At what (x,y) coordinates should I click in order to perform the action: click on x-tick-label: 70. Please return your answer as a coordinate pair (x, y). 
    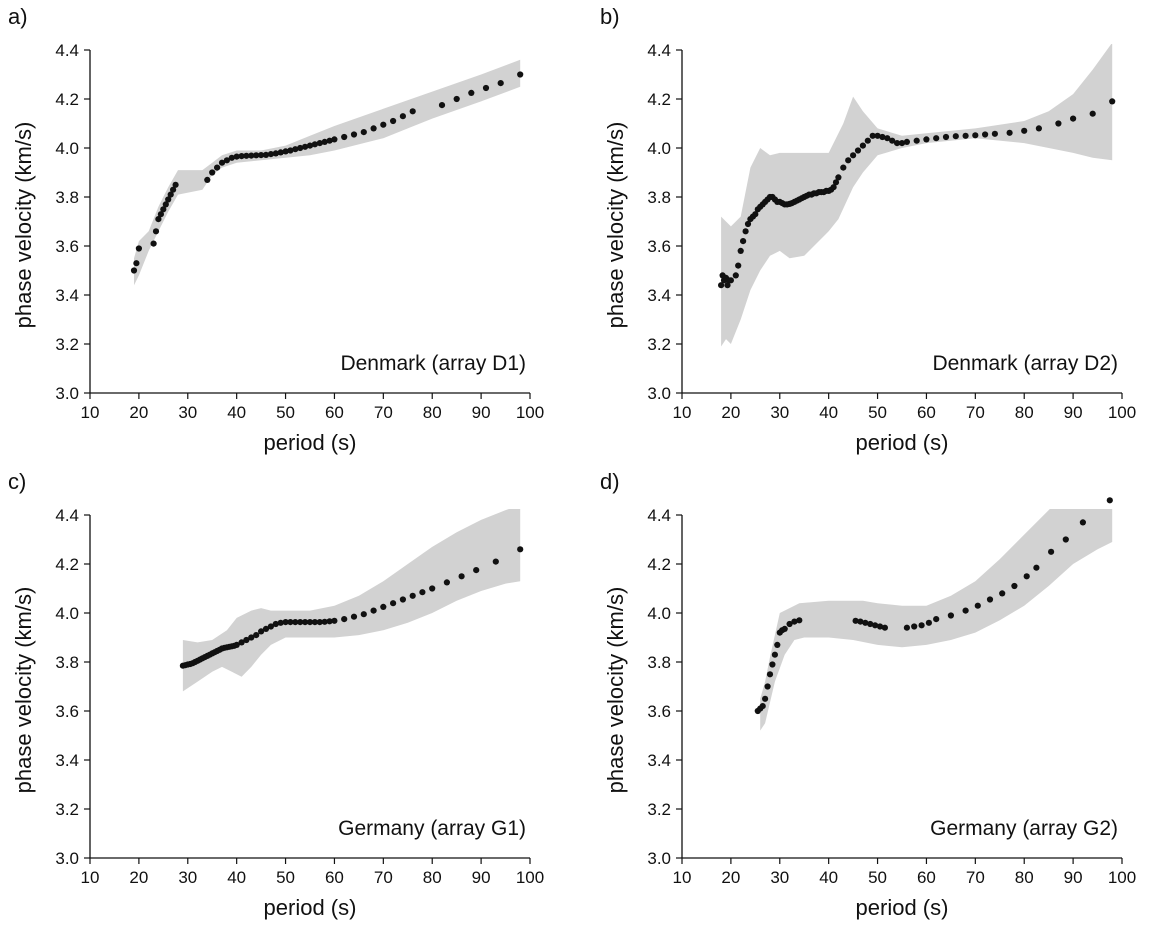
    Looking at the image, I should click on (383, 877).